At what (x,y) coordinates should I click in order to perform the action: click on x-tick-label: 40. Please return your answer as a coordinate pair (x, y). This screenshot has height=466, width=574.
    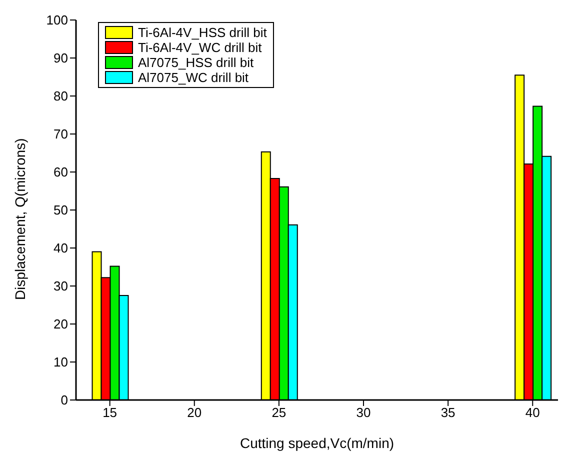
    Looking at the image, I should click on (532, 412).